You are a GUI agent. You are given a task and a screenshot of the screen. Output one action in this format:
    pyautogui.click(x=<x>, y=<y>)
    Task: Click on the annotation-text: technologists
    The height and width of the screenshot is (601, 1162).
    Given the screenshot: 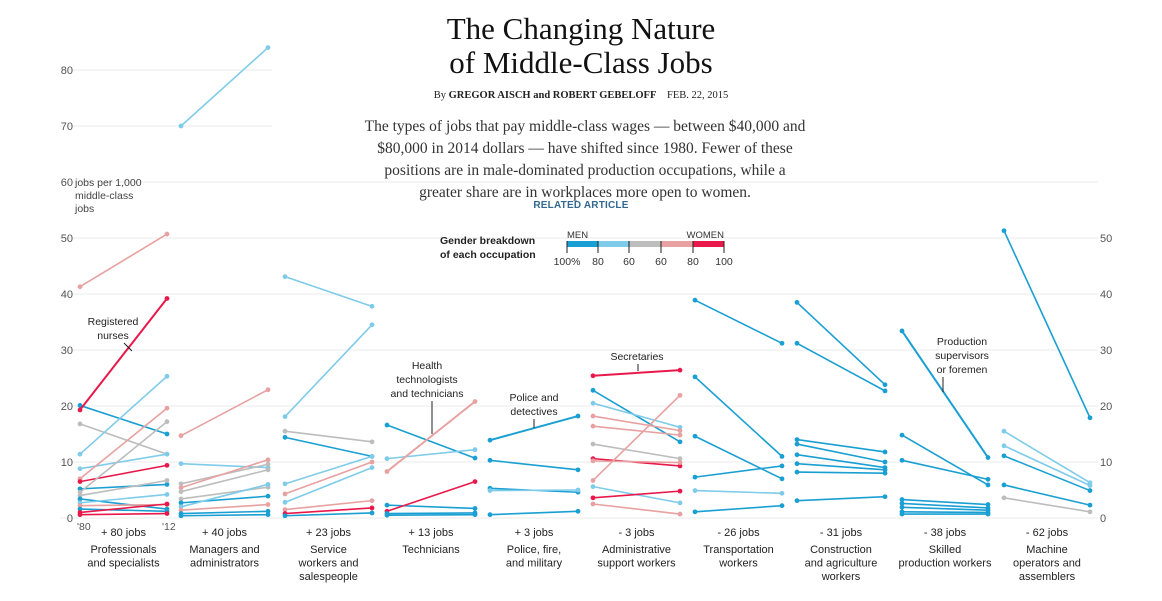 What is the action you would take?
    pyautogui.click(x=426, y=380)
    